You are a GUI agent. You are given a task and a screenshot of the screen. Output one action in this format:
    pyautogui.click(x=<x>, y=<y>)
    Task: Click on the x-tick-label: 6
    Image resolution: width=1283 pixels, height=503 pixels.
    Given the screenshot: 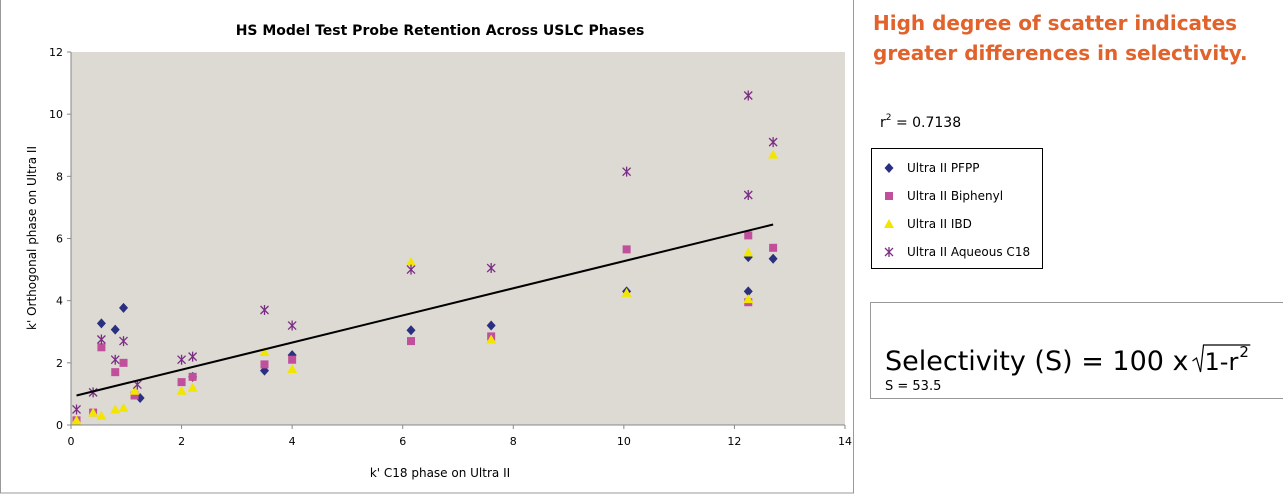 What is the action you would take?
    pyautogui.click(x=402, y=441)
    